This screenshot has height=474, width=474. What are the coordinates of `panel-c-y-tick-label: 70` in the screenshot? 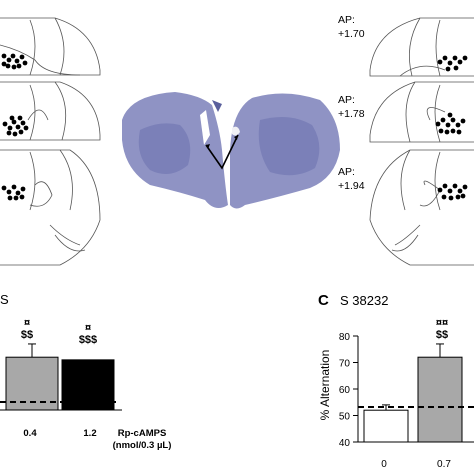 It's located at (345, 364).